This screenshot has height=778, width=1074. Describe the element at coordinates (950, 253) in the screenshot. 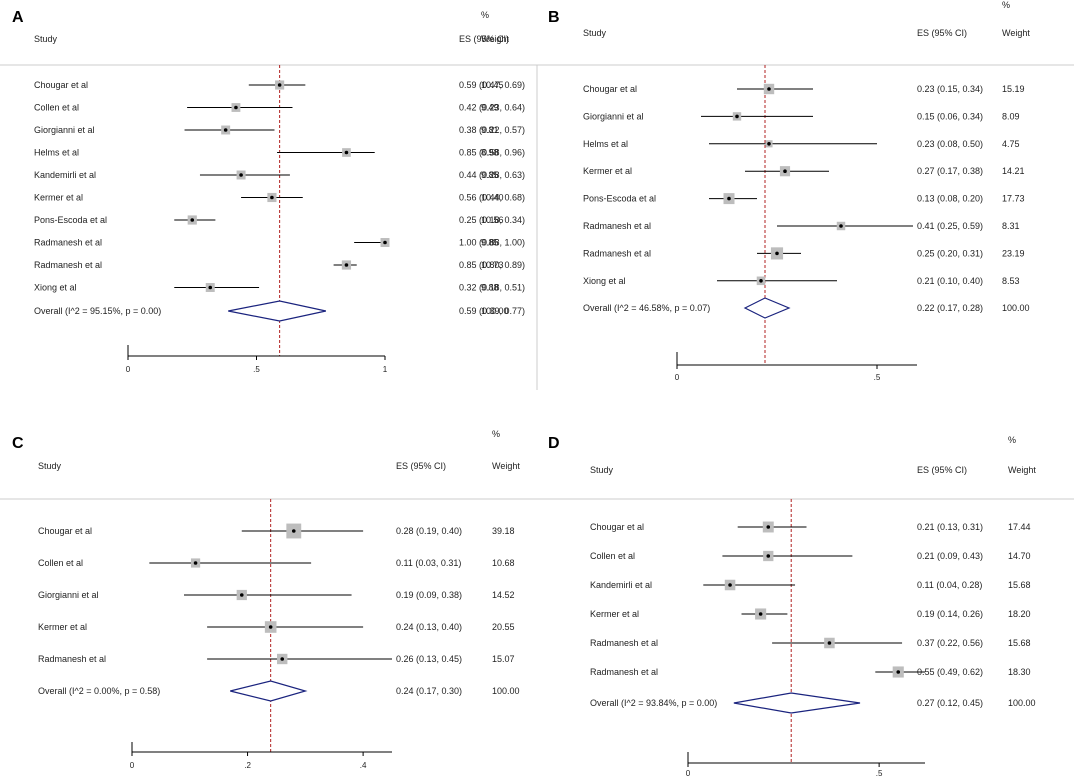

I see `es-ci-value: 0.25 (0.20, 0.31)` at that location.